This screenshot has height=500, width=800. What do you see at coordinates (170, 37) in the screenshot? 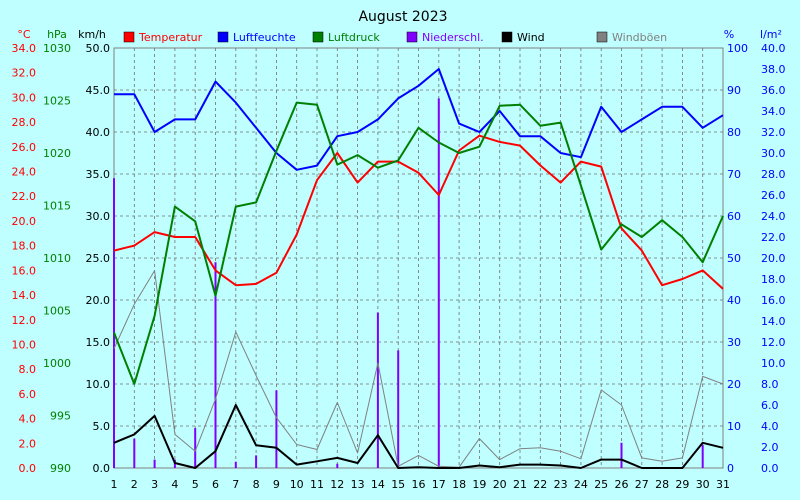
I see `legend-label: Temperatur` at bounding box center [170, 37].